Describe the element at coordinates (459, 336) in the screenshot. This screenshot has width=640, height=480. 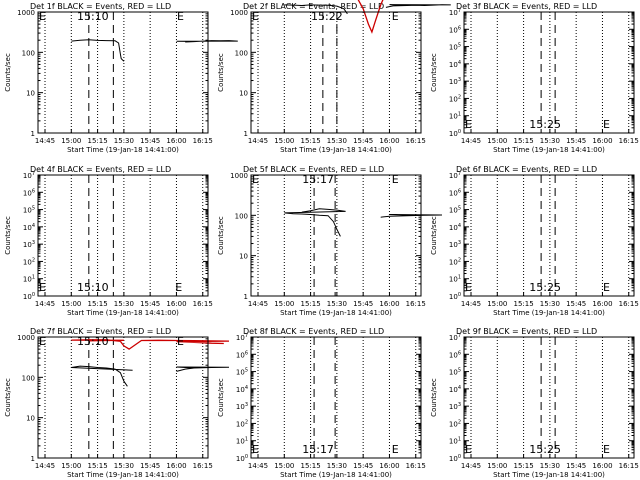
I see `y-tick-exponent: 7` at that location.